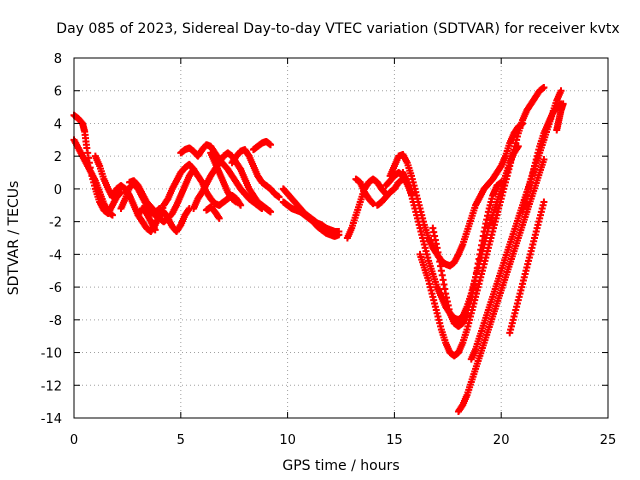  I want to click on y-tick-label: -12, so click(51, 386).